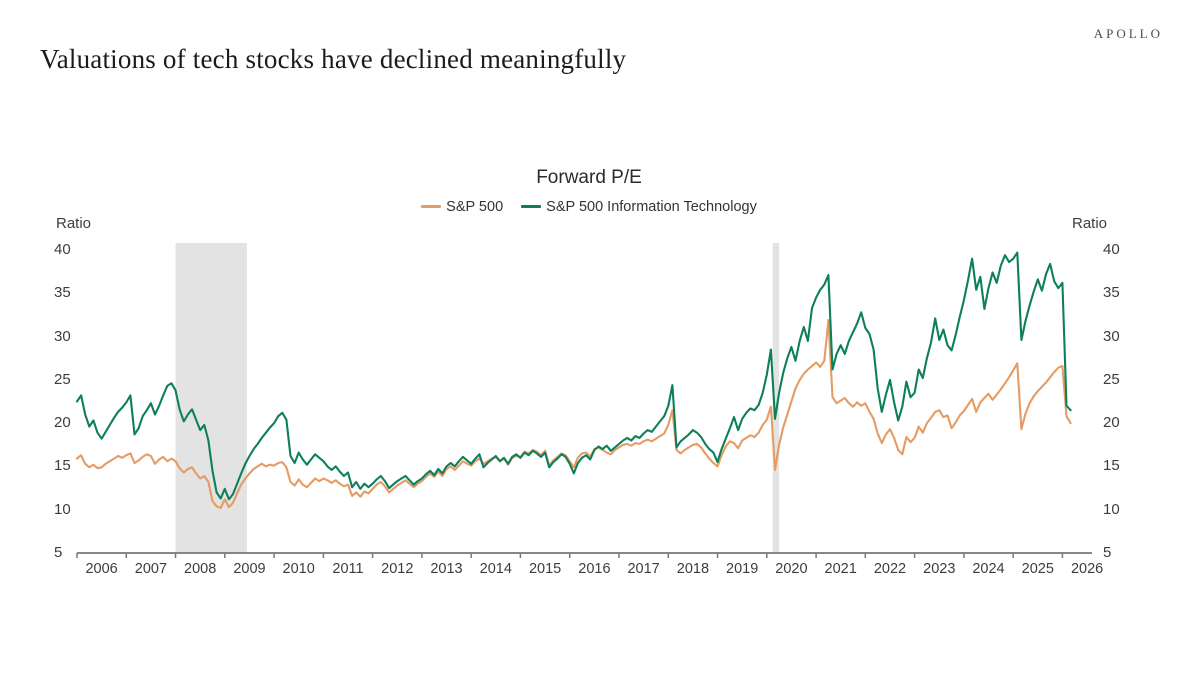 The height and width of the screenshot is (675, 1200). What do you see at coordinates (1087, 569) in the screenshot?
I see `x-tick-label: 2026` at bounding box center [1087, 569].